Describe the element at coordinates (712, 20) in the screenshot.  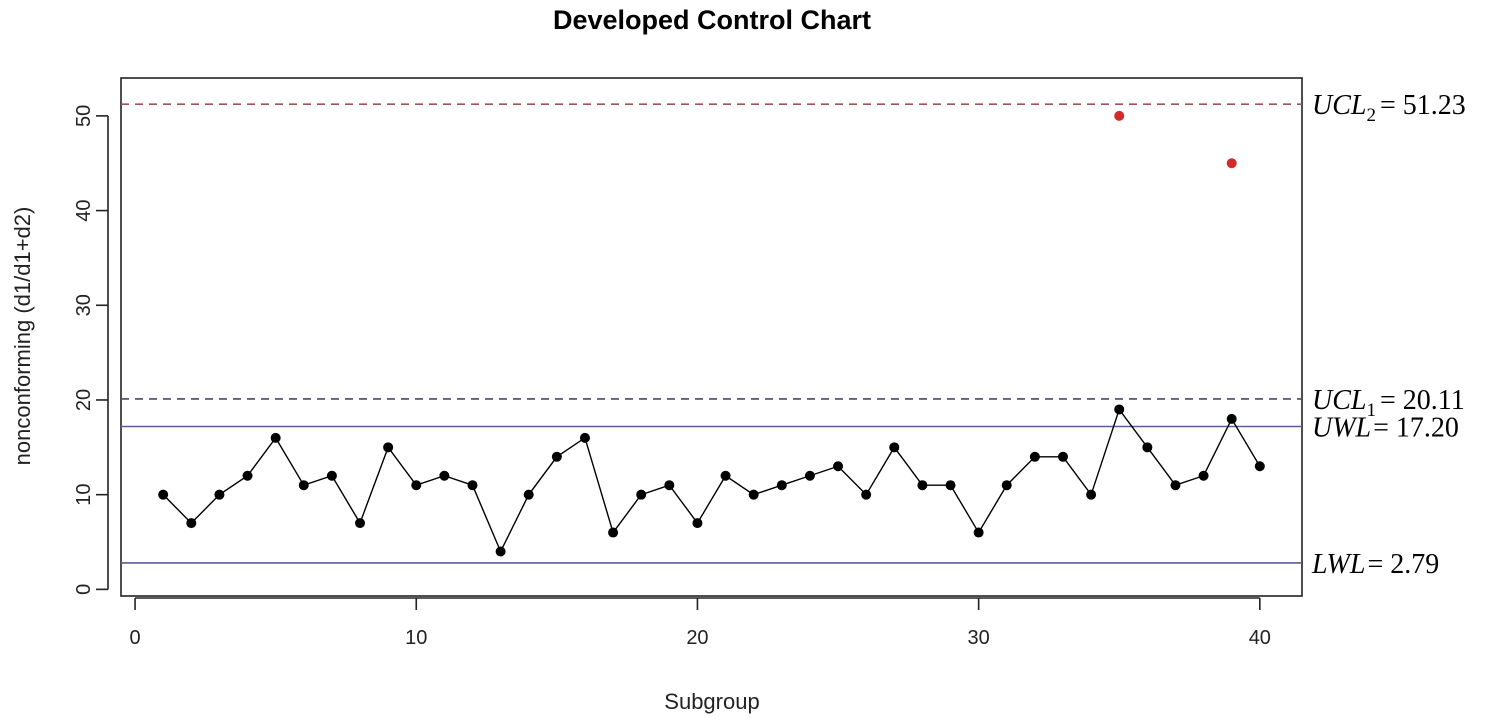
I see `chart-title: Developed Control Chart` at that location.